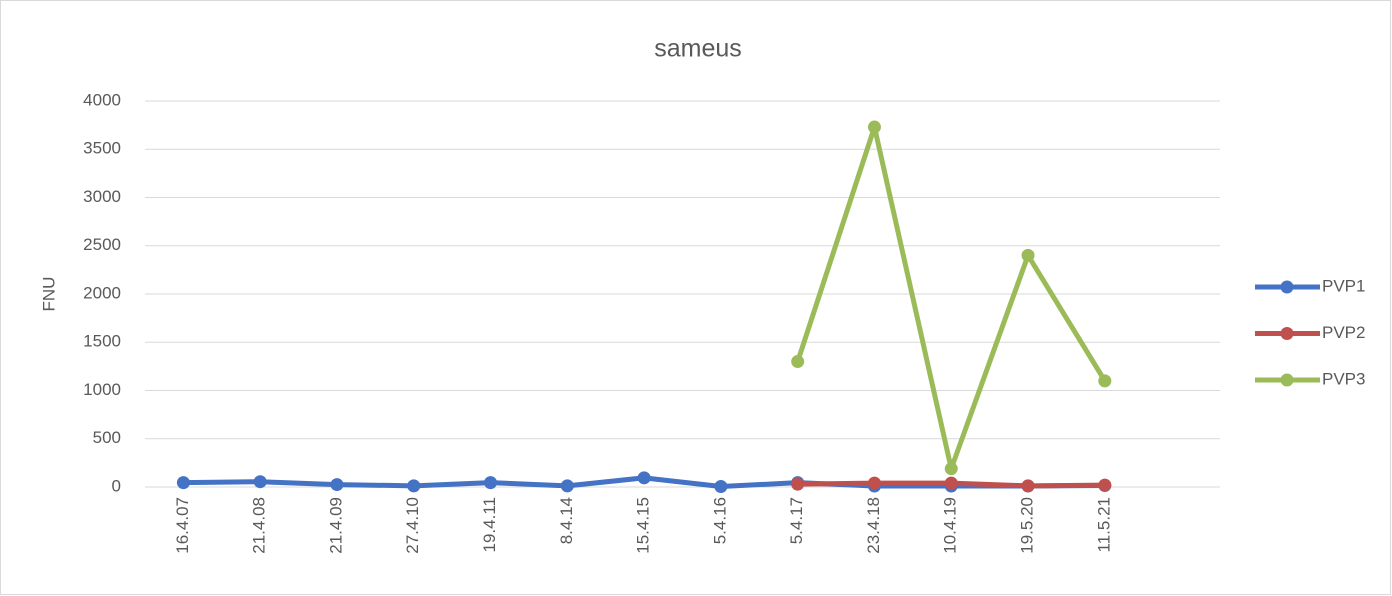  Describe the element at coordinates (259, 525) in the screenshot. I see `x-tick-label: 21.4.08` at that location.